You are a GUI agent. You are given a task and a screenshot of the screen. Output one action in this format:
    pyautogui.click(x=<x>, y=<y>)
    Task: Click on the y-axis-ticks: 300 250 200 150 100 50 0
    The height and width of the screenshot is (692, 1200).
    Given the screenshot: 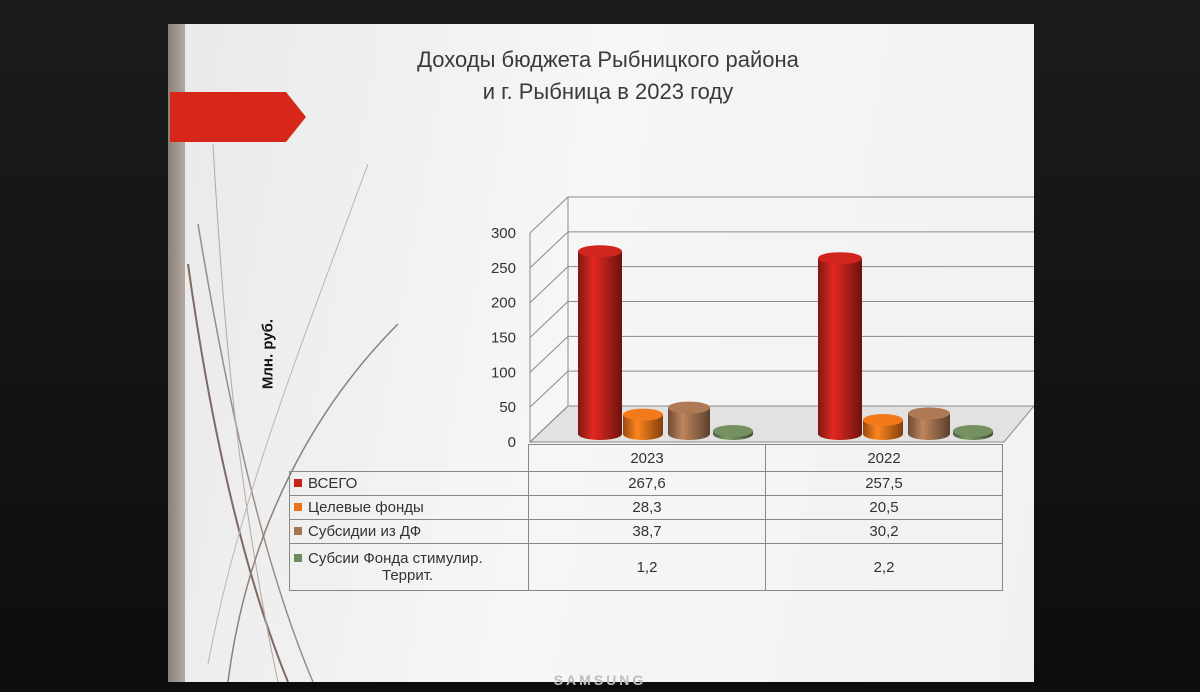 What is the action you would take?
    pyautogui.click(x=503, y=338)
    